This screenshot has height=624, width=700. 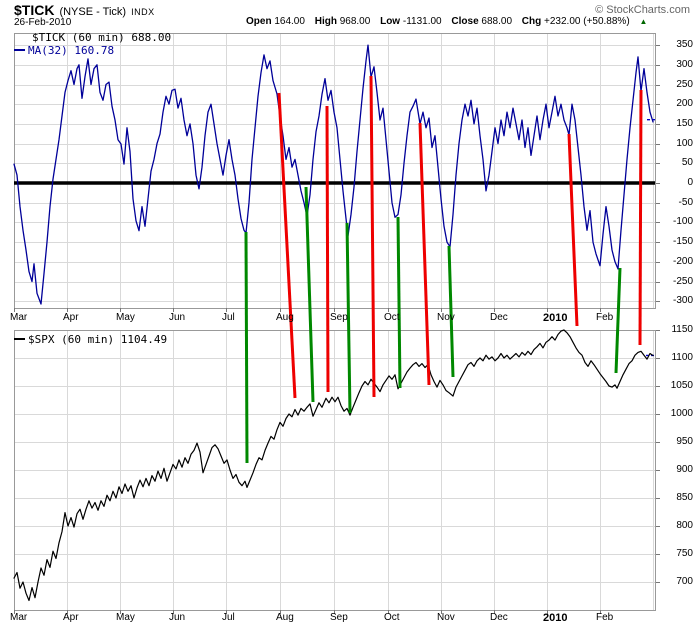 I want to click on month-label-bottom: 2010, so click(x=555, y=618).